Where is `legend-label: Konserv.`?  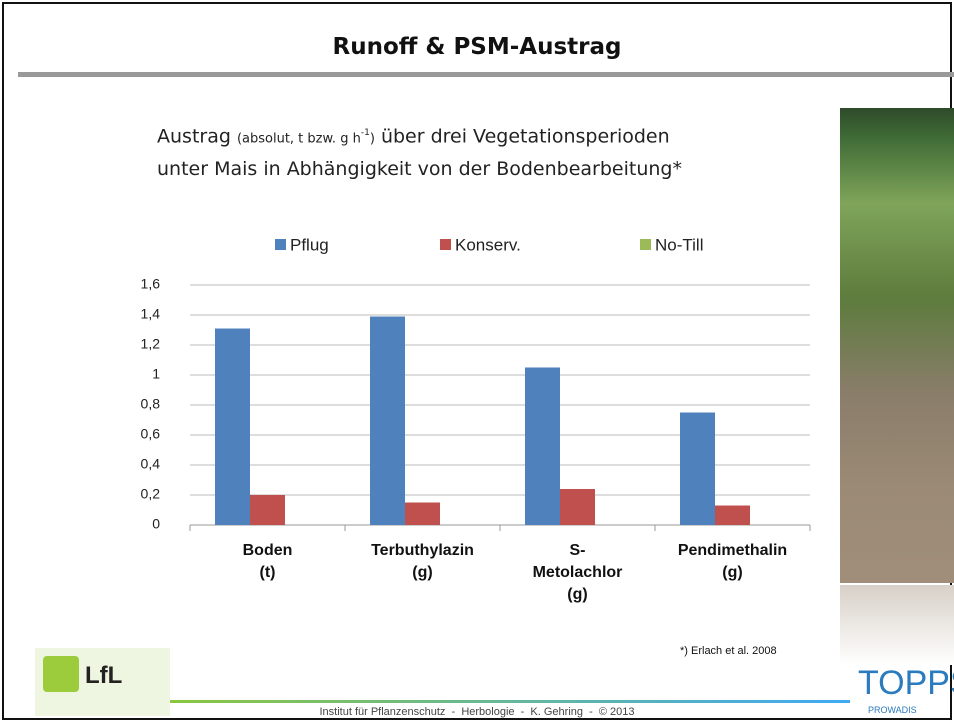 legend-label: Konserv. is located at coordinates (488, 244).